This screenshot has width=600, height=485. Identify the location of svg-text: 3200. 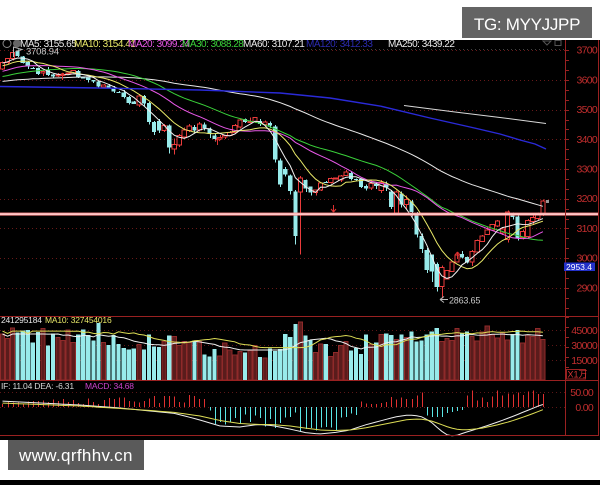
(586, 199).